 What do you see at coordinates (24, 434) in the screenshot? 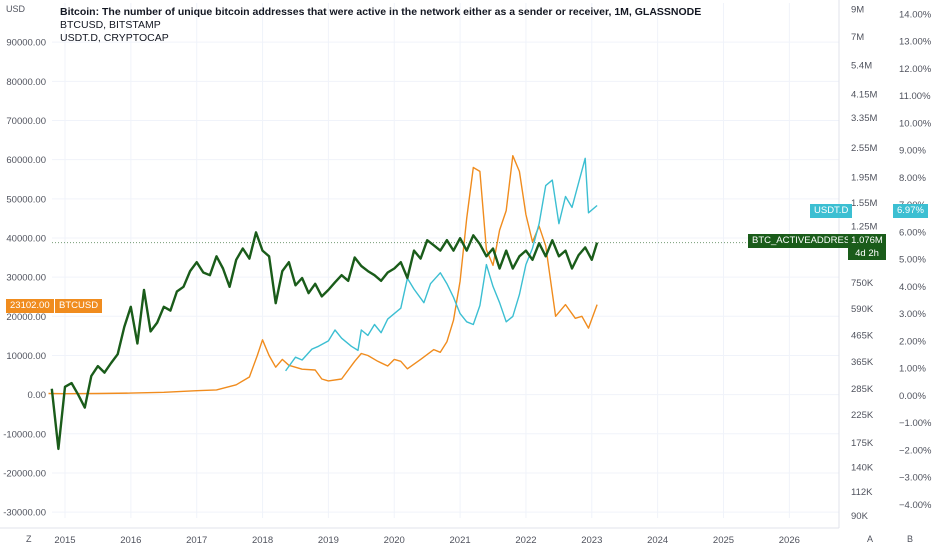
I see `left-tick-label: -10000.00` at bounding box center [24, 434].